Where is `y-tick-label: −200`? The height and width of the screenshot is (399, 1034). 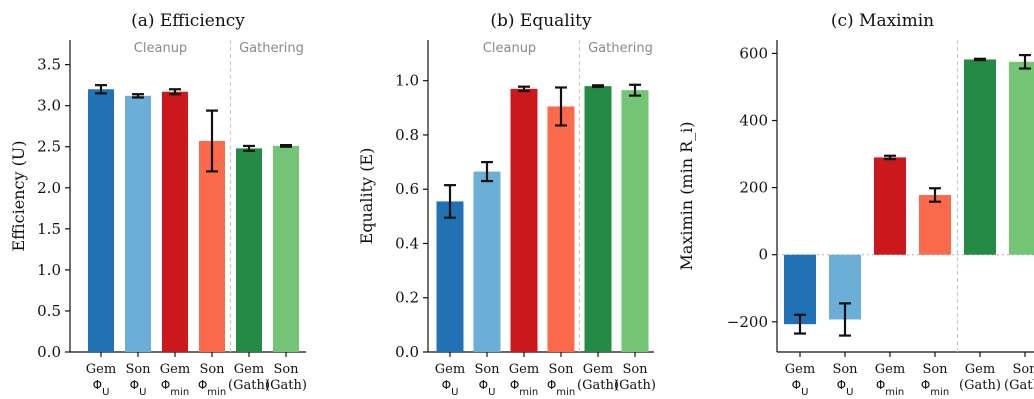 y-tick-label: −200 is located at coordinates (747, 322).